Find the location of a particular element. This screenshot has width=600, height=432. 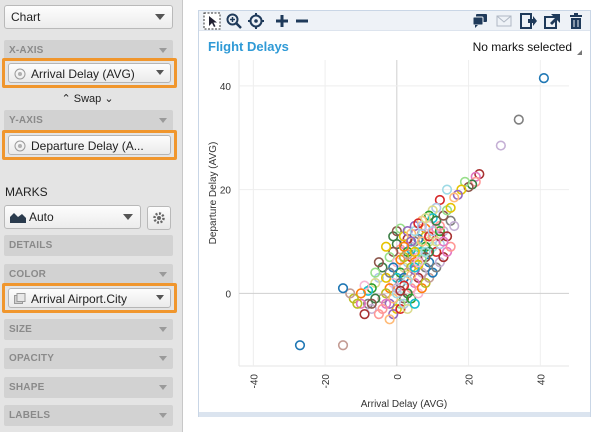

email-icon is located at coordinates (504, 21).